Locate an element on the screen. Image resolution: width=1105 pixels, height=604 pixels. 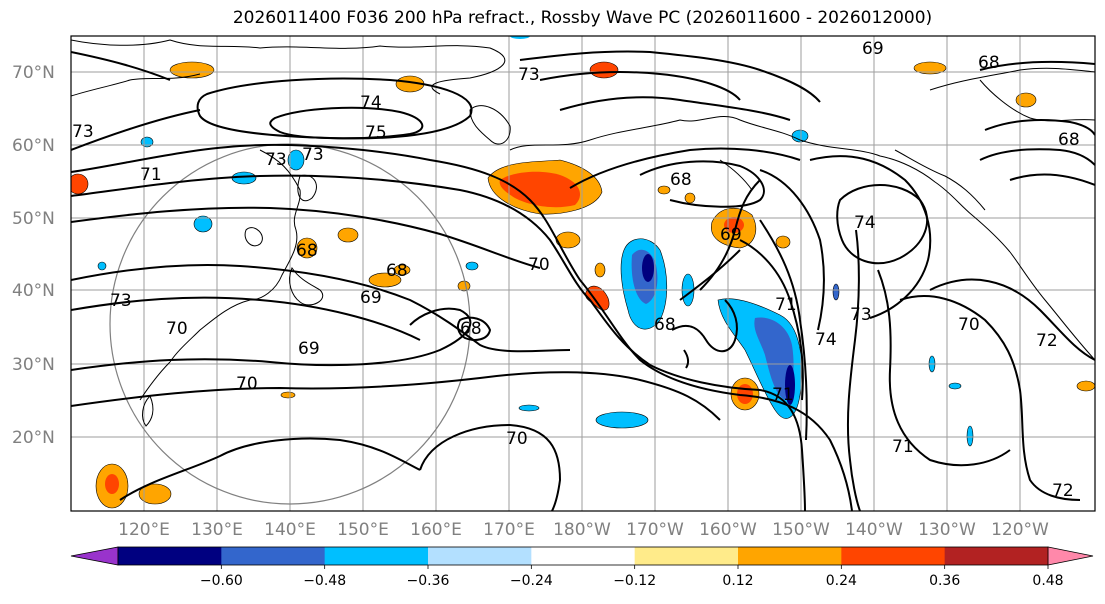
lon-label: 160°E is located at coordinates (436, 530).